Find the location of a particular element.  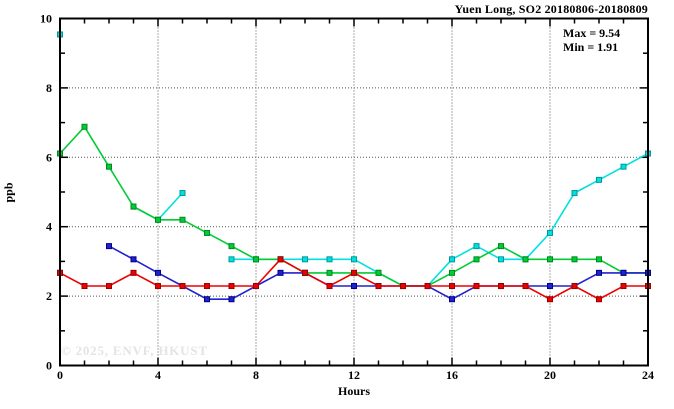

x-tick-label: 16 is located at coordinates (452, 375).